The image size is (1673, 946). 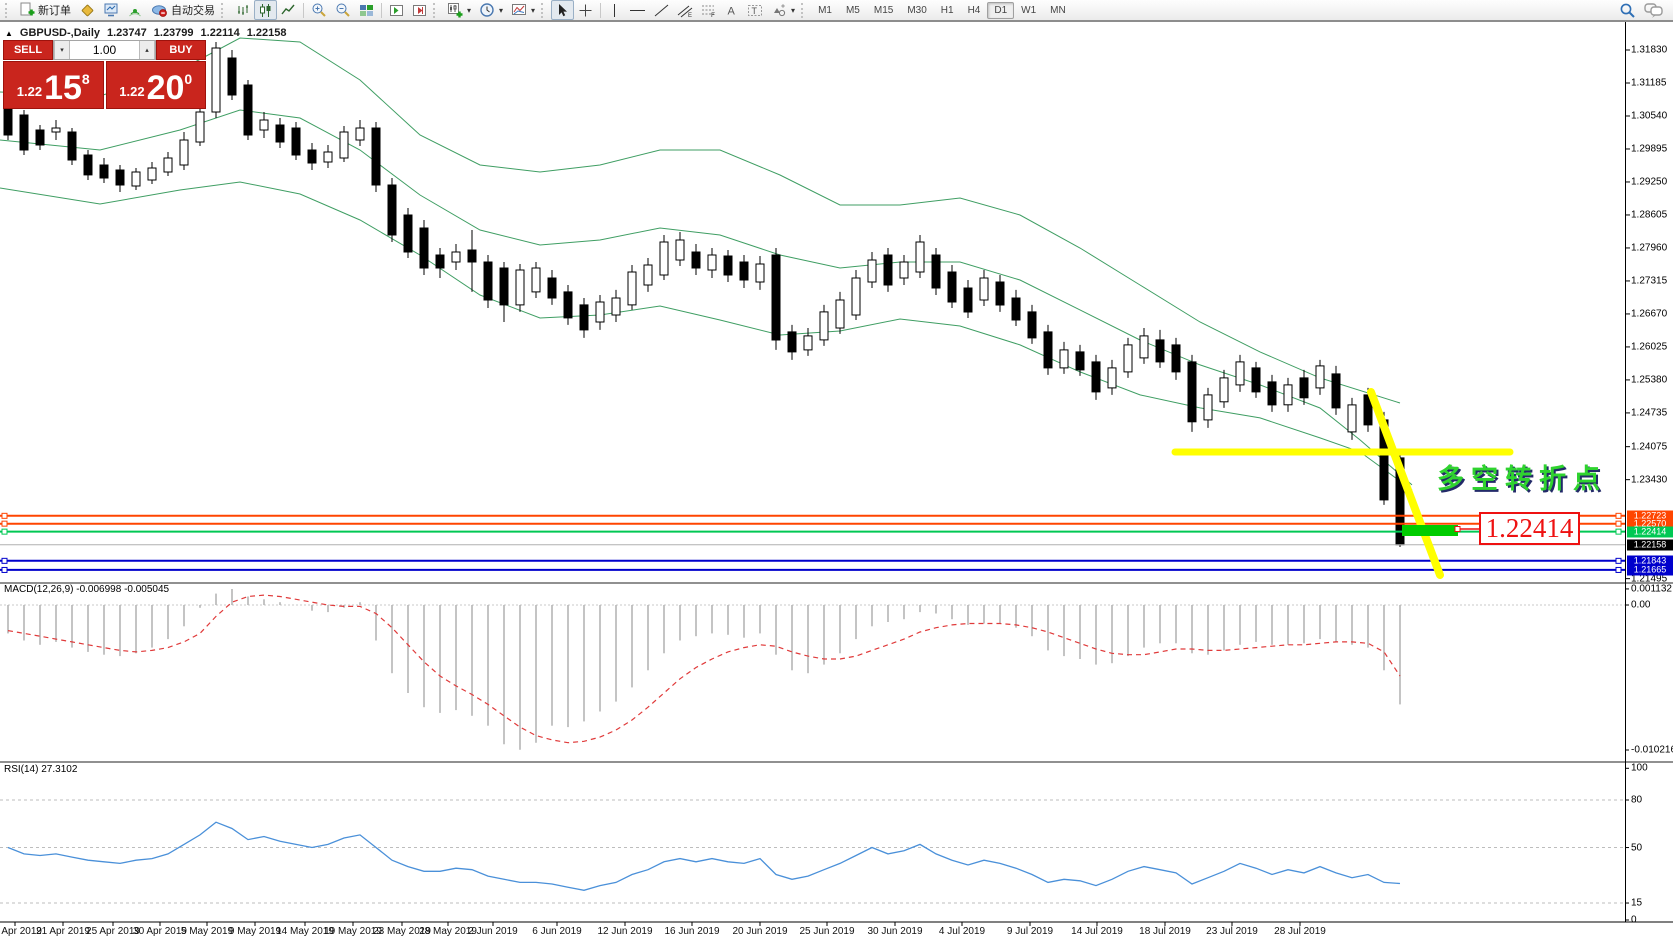 I want to click on tab-timeframe-m5: M5, so click(x=852, y=10).